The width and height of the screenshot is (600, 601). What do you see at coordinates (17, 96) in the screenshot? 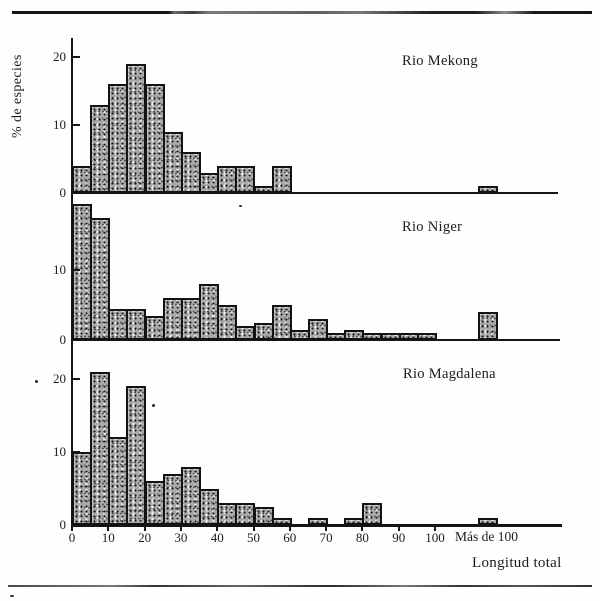
I see `y-axis-title: % de especies` at bounding box center [17, 96].